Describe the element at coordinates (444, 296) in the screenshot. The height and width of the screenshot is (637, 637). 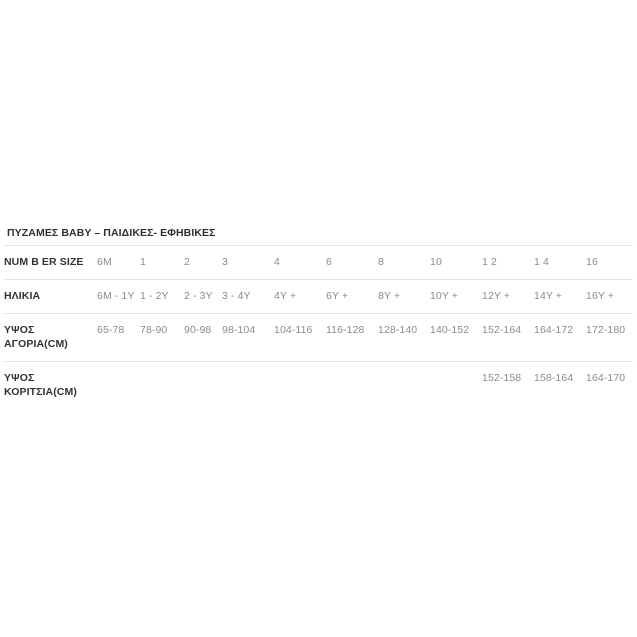
I see `cell-age-7: 10Y +` at that location.